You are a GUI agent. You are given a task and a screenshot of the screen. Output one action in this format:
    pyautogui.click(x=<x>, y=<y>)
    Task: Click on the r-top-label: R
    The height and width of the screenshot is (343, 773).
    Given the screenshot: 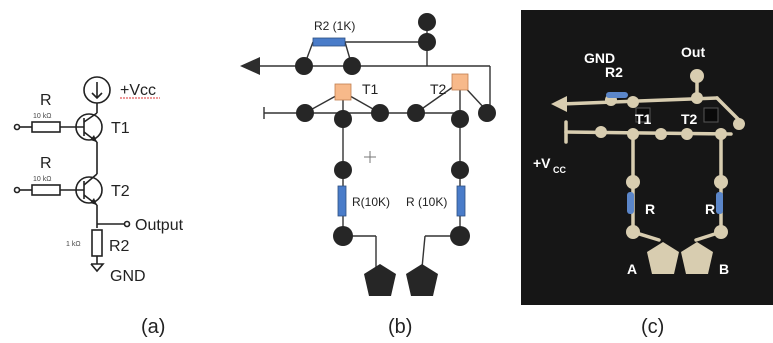 What is the action you would take?
    pyautogui.click(x=46, y=100)
    